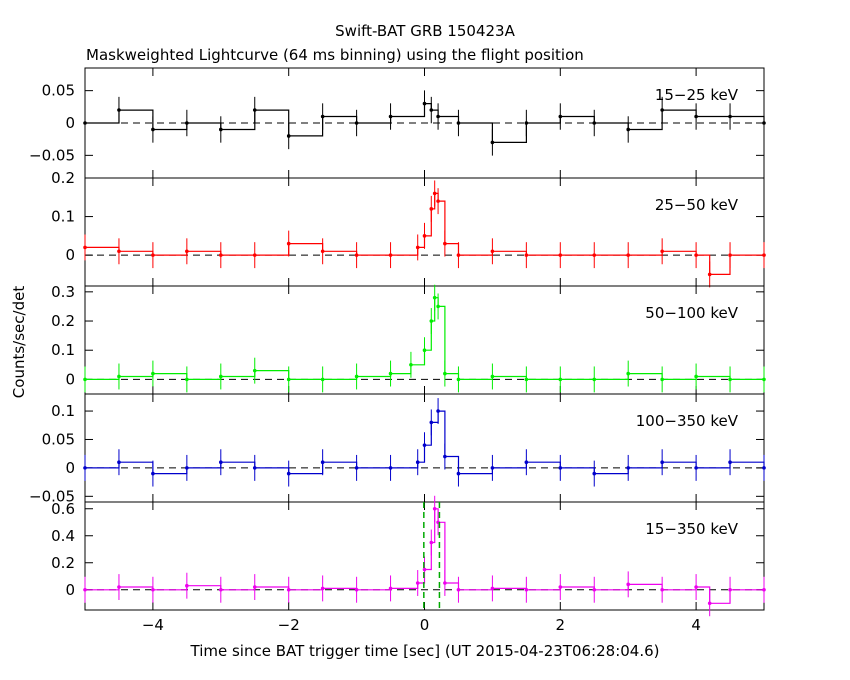 The image size is (850, 680). Describe the element at coordinates (19, 342) in the screenshot. I see `y-axis-label: Counts/sec/det` at that location.